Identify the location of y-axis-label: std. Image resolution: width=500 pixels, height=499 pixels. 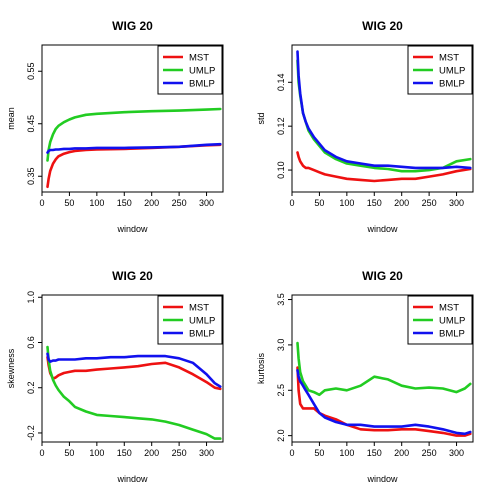
(261, 118).